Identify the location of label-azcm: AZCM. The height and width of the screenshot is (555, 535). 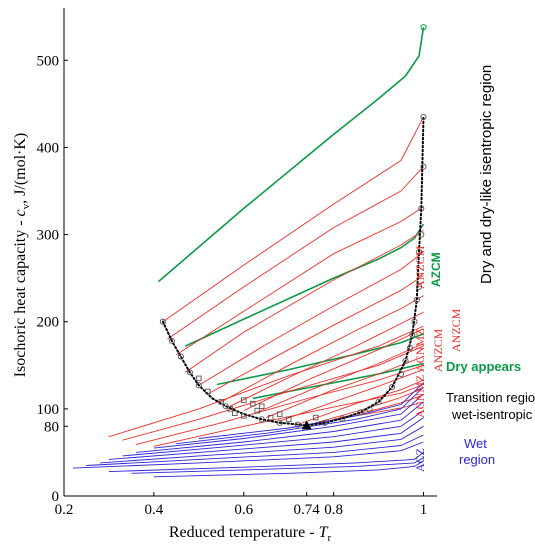
(436, 269).